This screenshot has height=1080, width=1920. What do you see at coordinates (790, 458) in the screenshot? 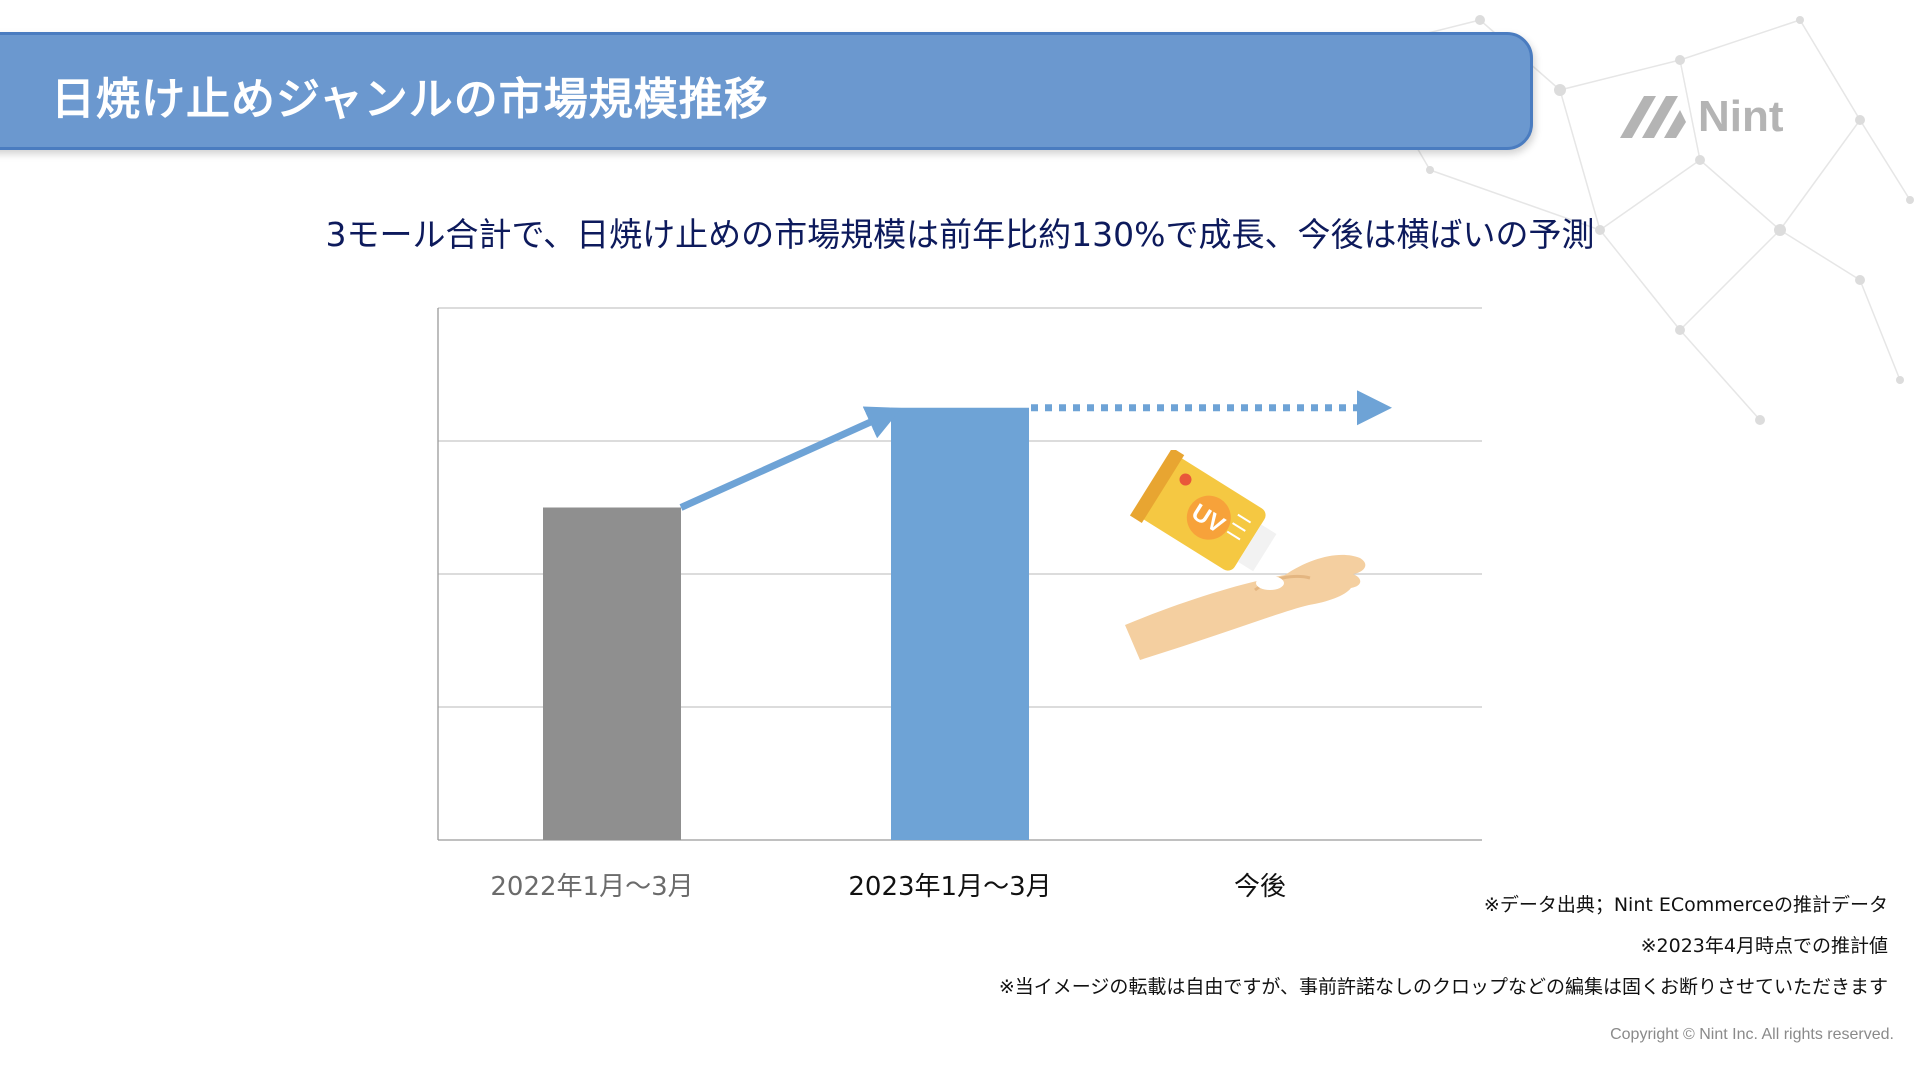
I see `growth-arrow` at bounding box center [790, 458].